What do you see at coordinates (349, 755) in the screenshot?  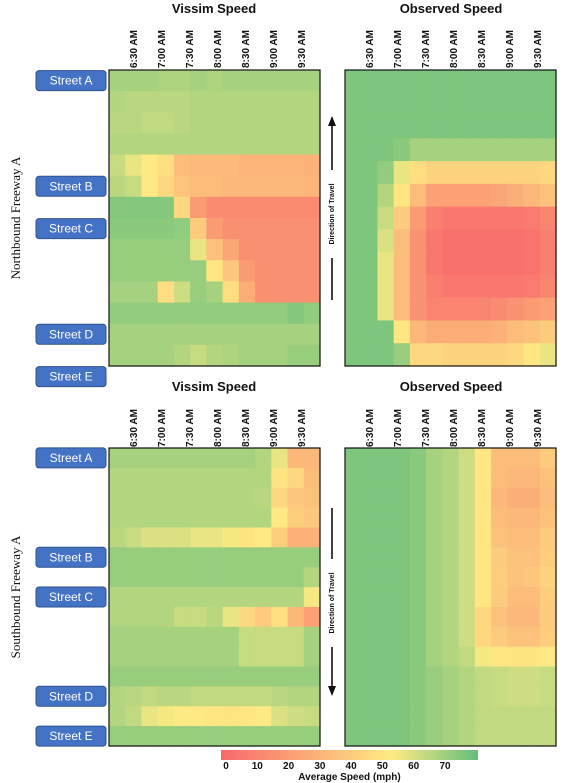 I see `colorbar-gradient` at bounding box center [349, 755].